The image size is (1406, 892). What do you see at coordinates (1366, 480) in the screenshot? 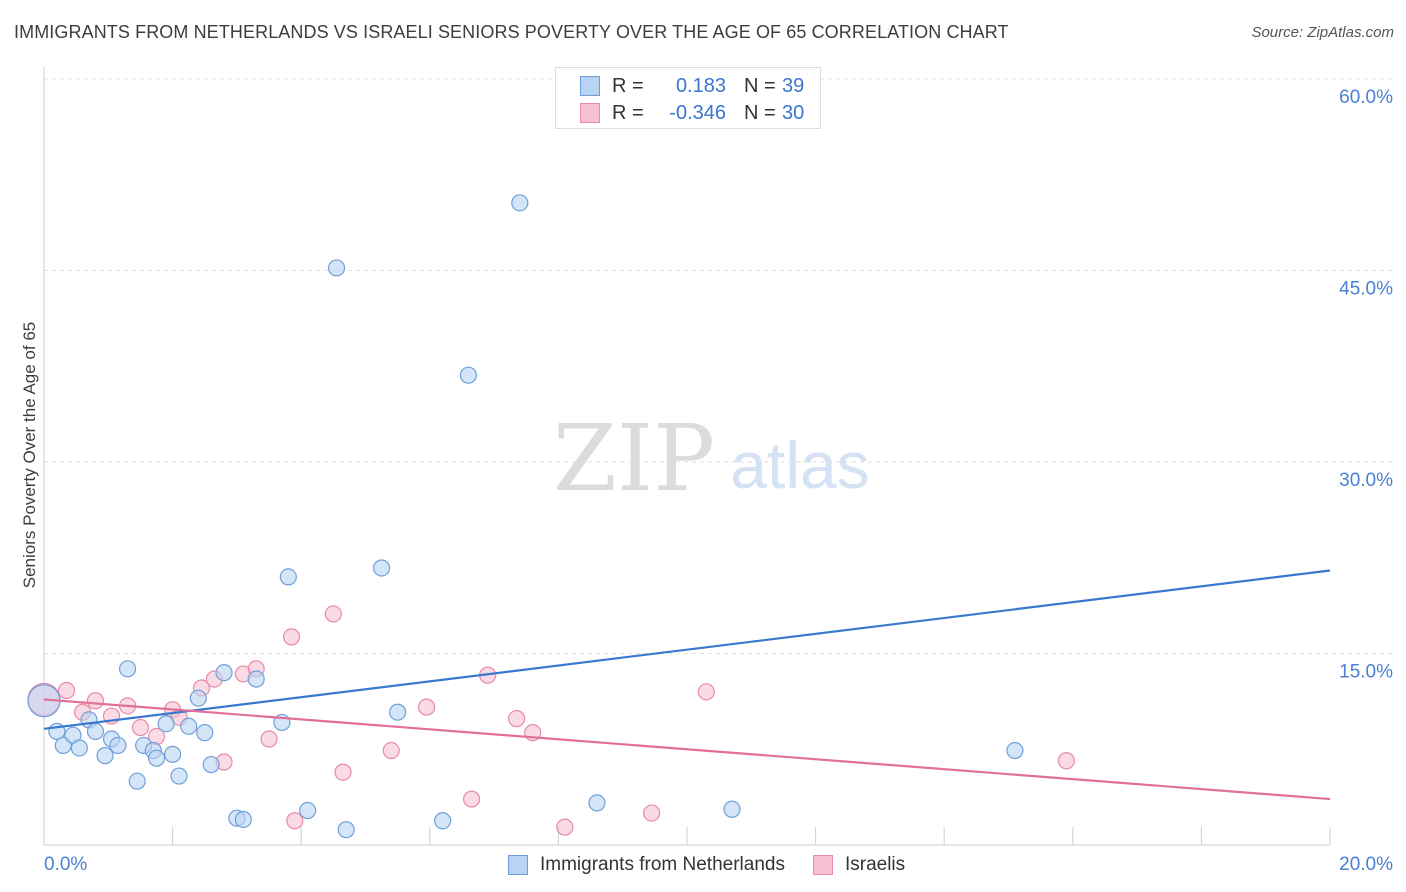
I see `y-tick-label: 30.0%` at bounding box center [1366, 480].